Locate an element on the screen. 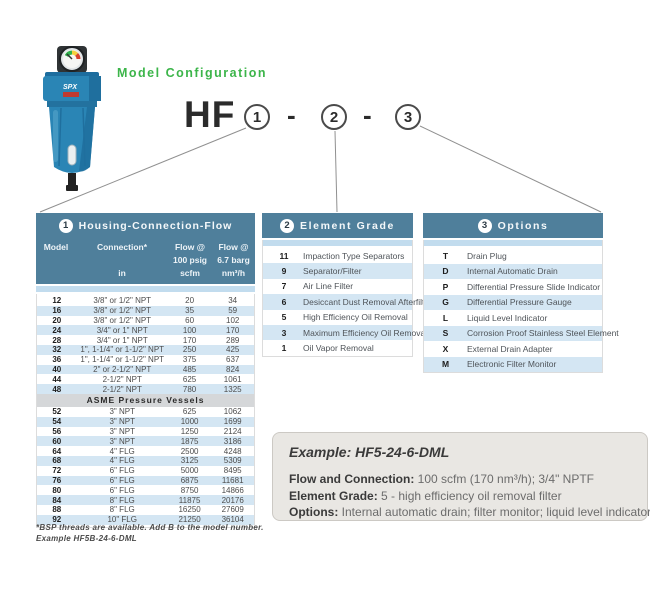 The width and height of the screenshot is (650, 601). grade-table-title: Element Grade is located at coordinates (347, 225).